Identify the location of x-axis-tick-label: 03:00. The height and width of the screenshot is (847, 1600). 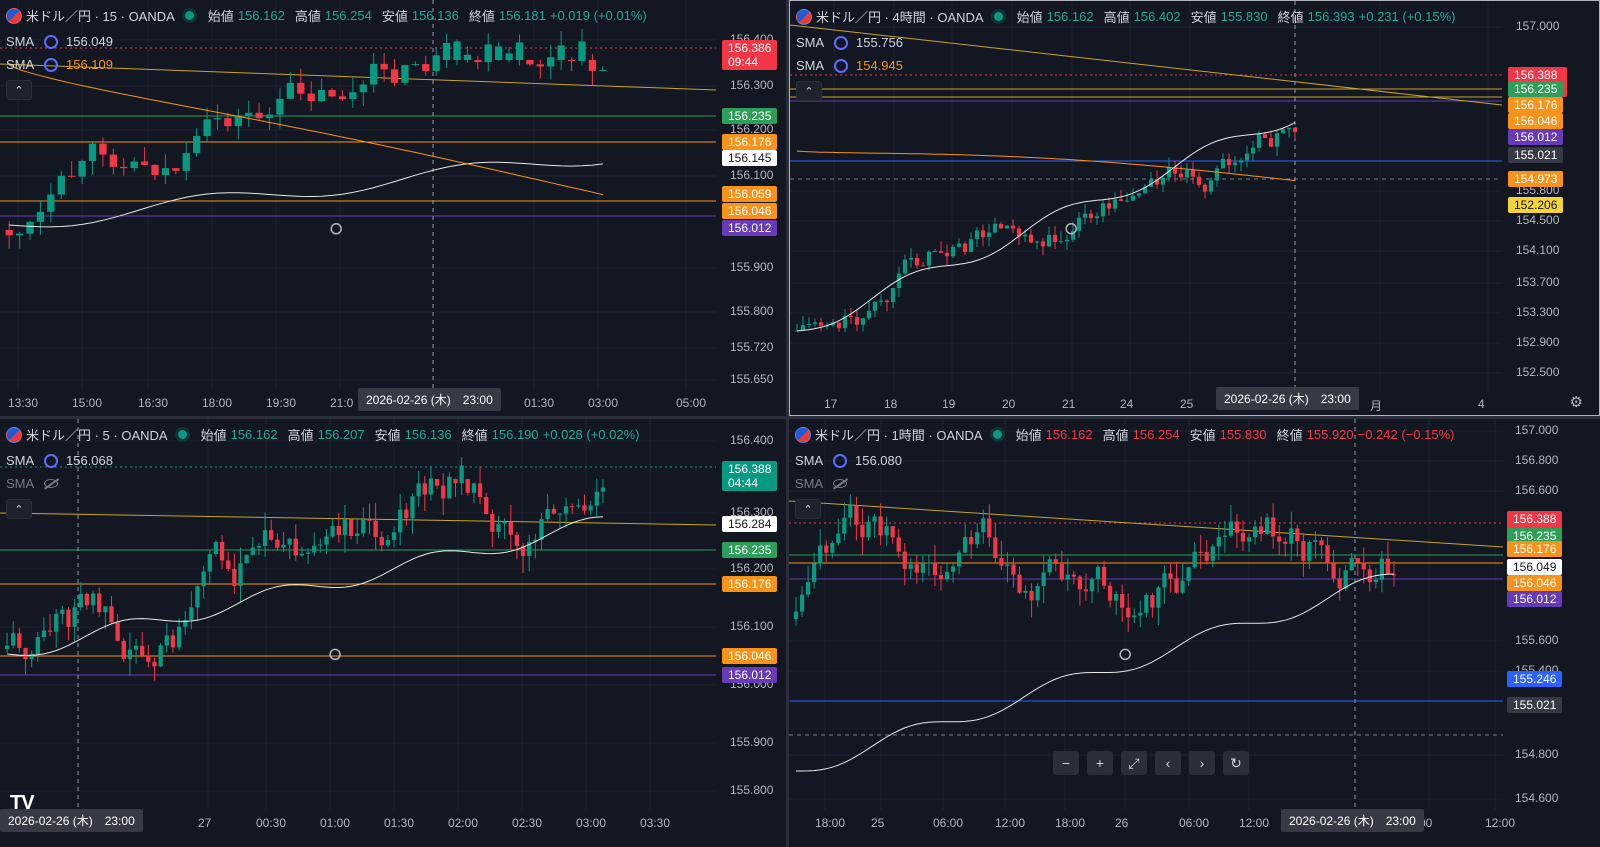
(603, 403).